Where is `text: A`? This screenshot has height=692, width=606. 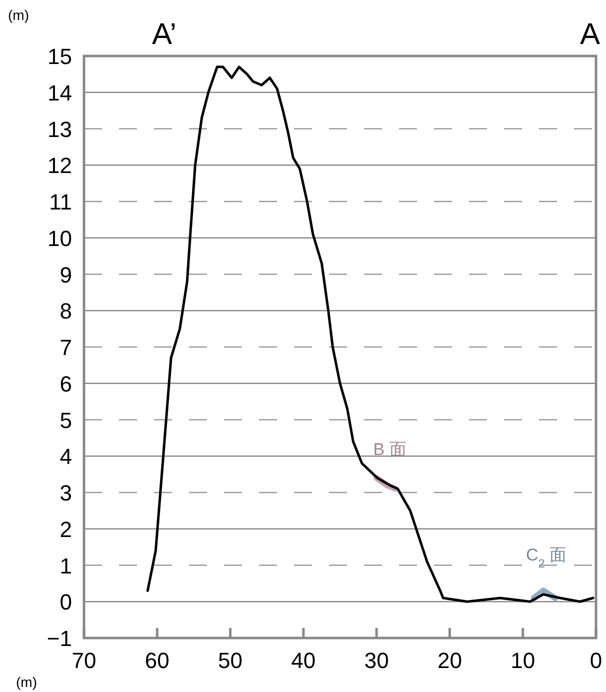 text: A is located at coordinates (590, 34).